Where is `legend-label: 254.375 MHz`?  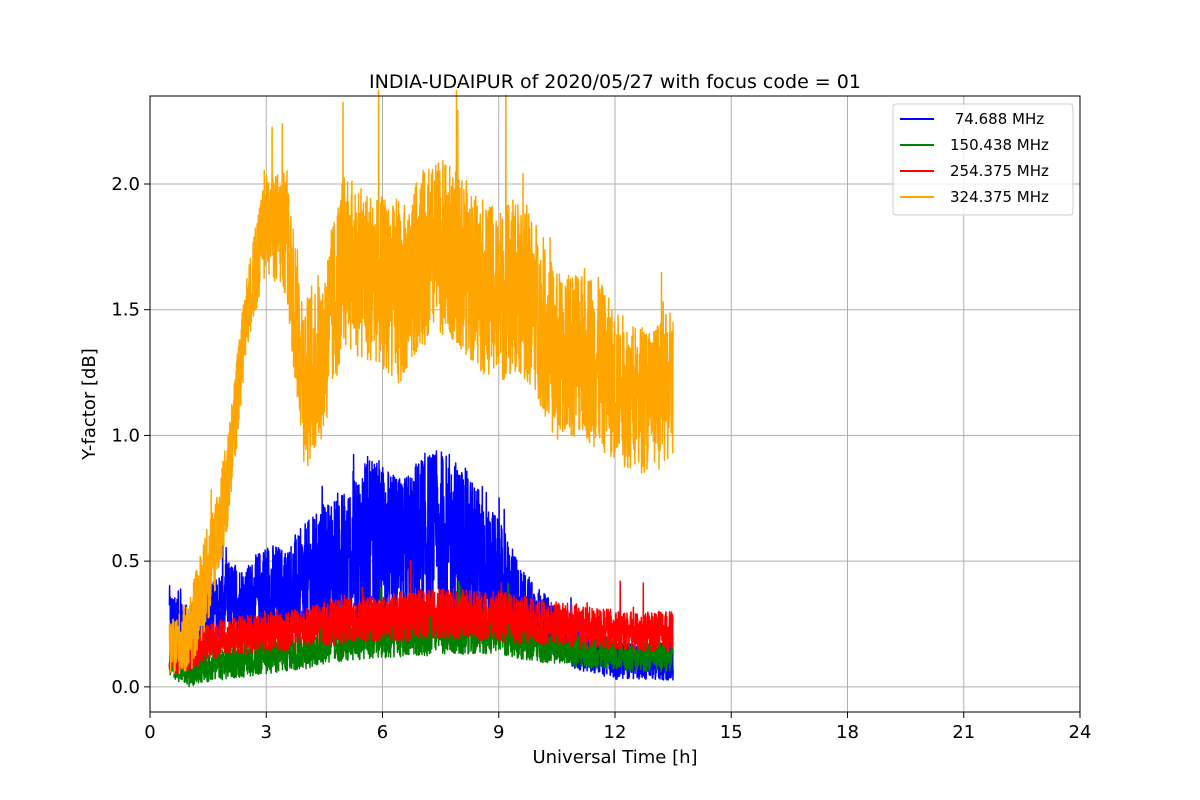 legend-label: 254.375 MHz is located at coordinates (999, 171).